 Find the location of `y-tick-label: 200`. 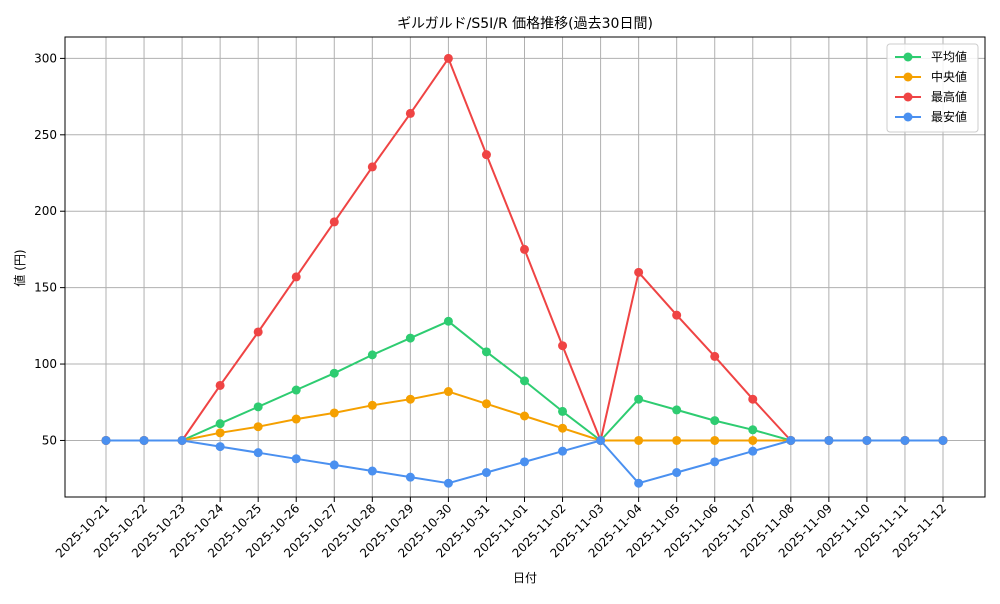

y-tick-label: 200 is located at coordinates (45, 211).